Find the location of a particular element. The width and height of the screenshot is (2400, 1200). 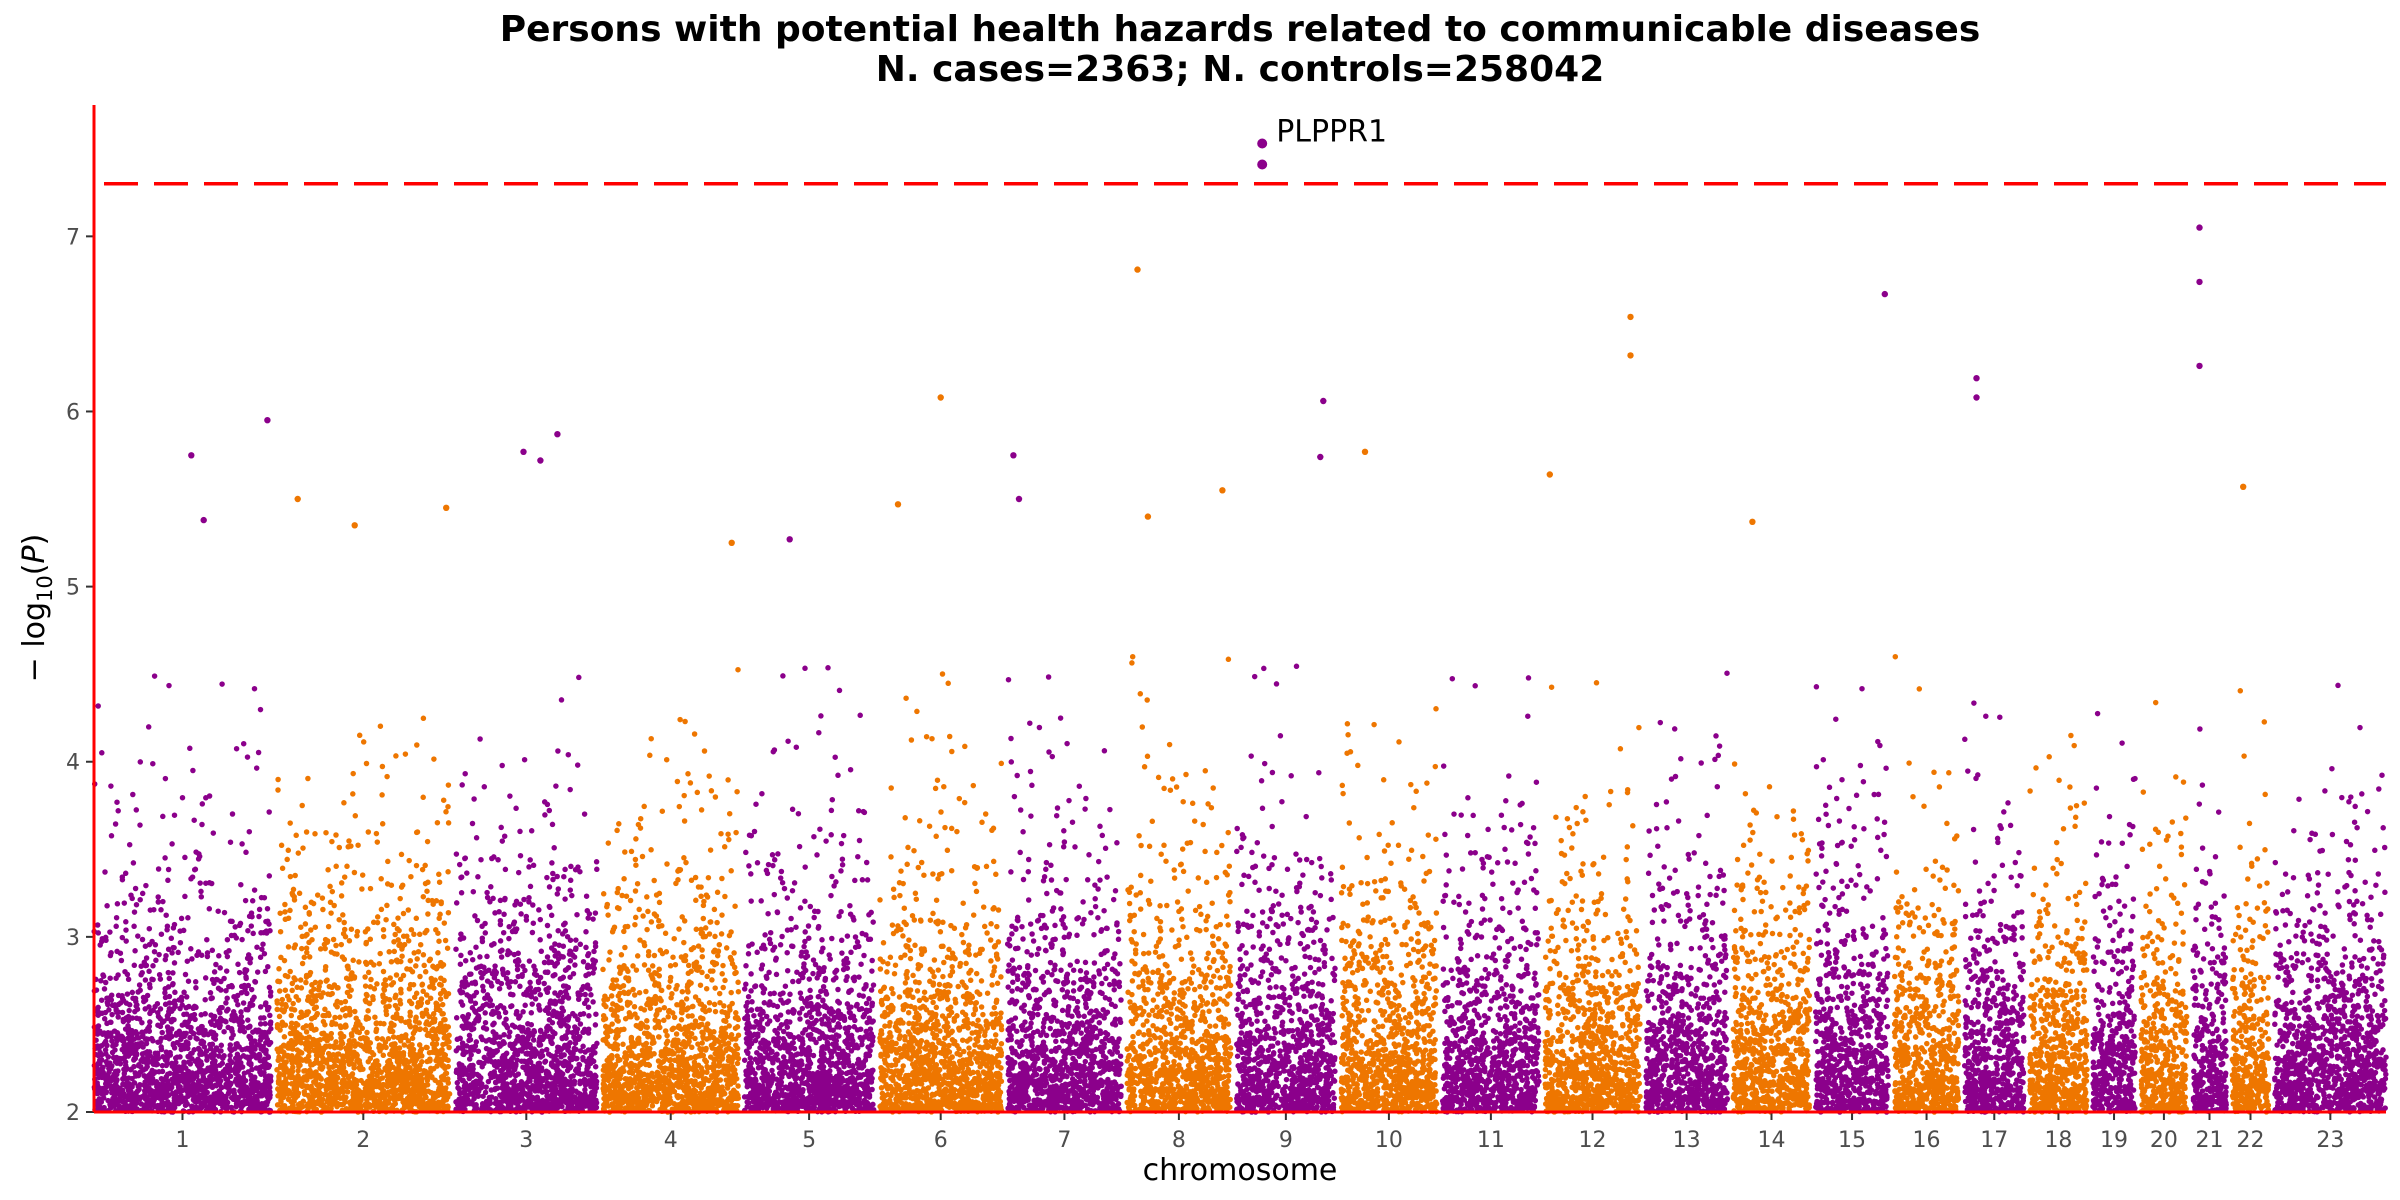

y-tick-label: 6 is located at coordinates (73, 412).